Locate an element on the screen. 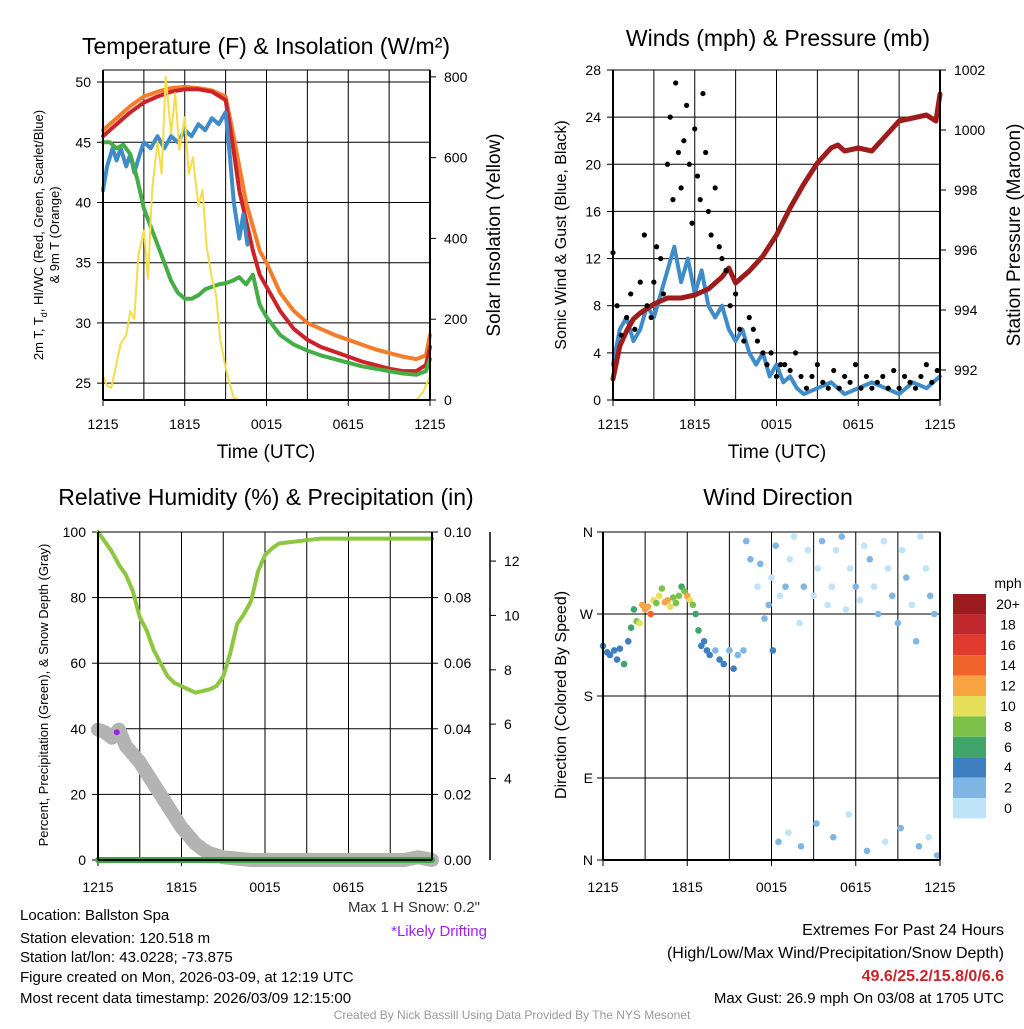 The width and height of the screenshot is (1024, 1029). temp-y2label: Solar Insolation (Yellow) is located at coordinates (494, 234).